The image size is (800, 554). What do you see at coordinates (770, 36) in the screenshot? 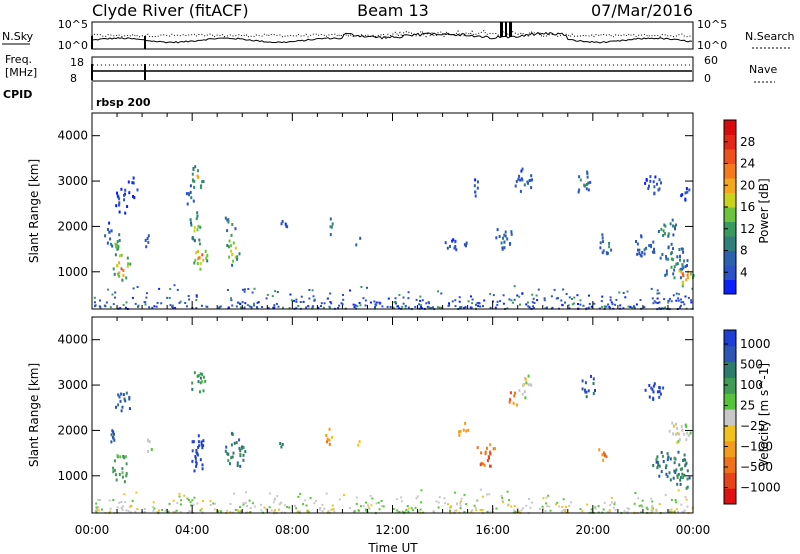
I see `nsearch-label: N.Search` at bounding box center [770, 36].